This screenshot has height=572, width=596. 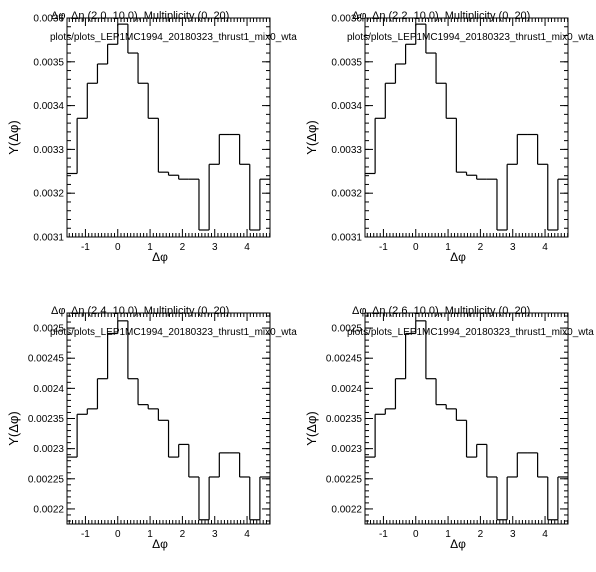 What do you see at coordinates (140, 16) in the screenshot?
I see `panel-title: Δφ, Δη (2.0, 10.0), Multiplicity (0, 20)` at bounding box center [140, 16].